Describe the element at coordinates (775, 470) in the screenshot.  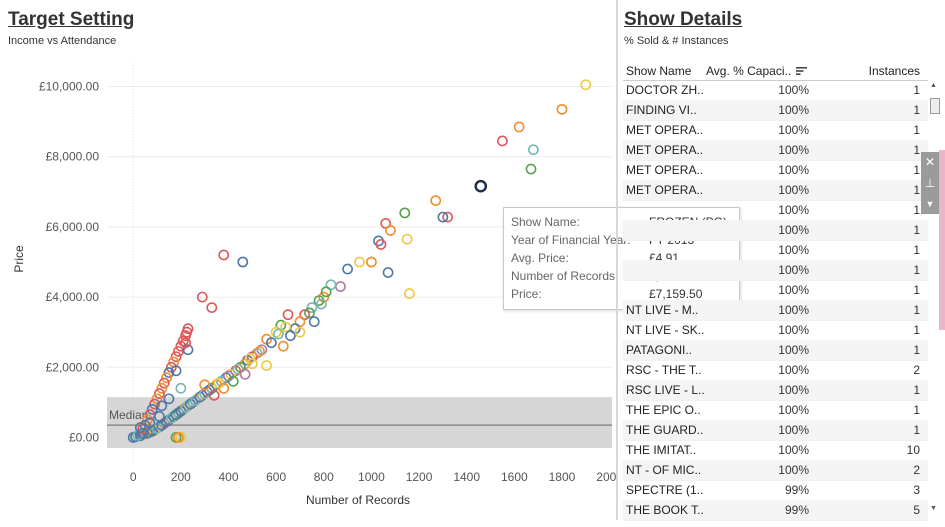
I see `table-row: NT - OF MIC.. 100% 2` at that location.